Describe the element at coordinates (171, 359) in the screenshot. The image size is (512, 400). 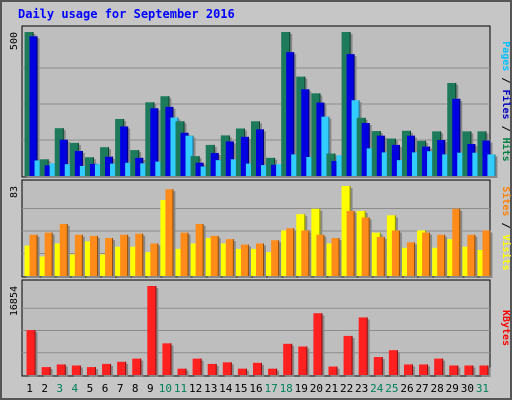
I see `bar-kbytes-day-10-edge` at that location.